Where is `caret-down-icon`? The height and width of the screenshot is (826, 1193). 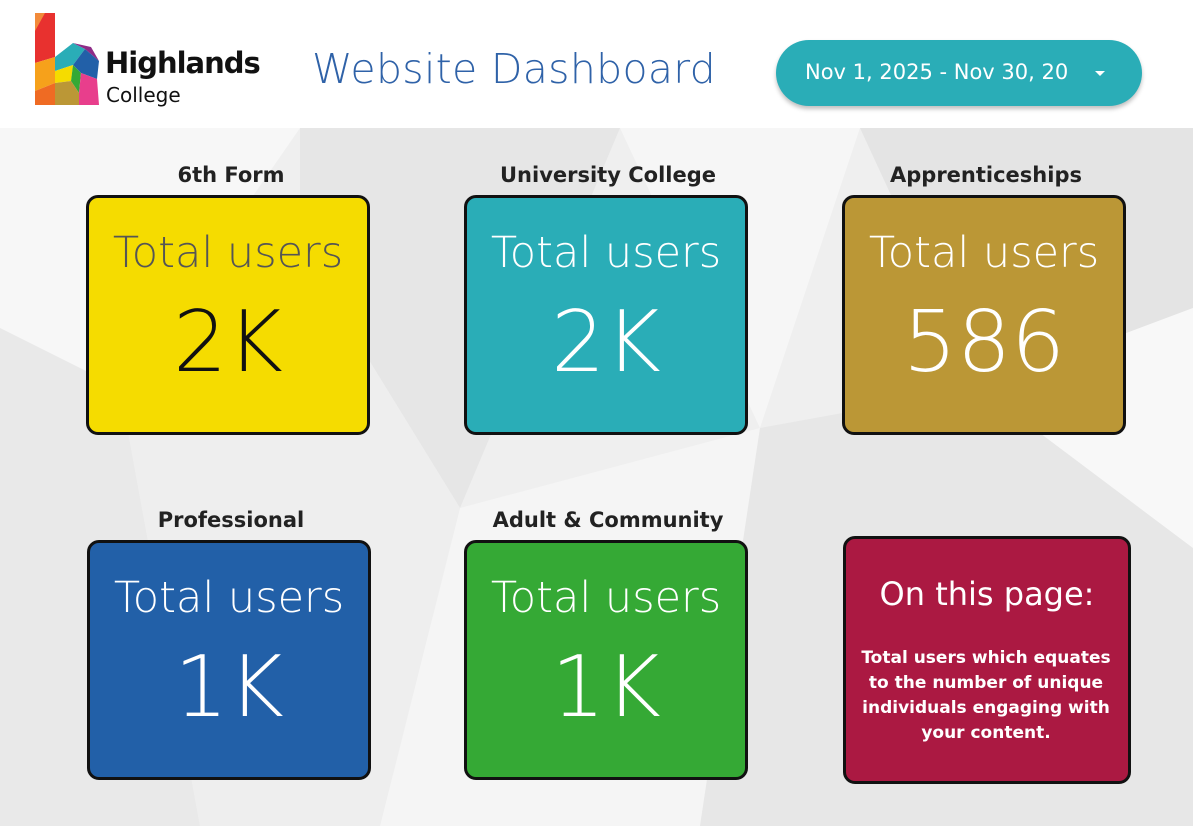
caret-down-icon is located at coordinates (1100, 73).